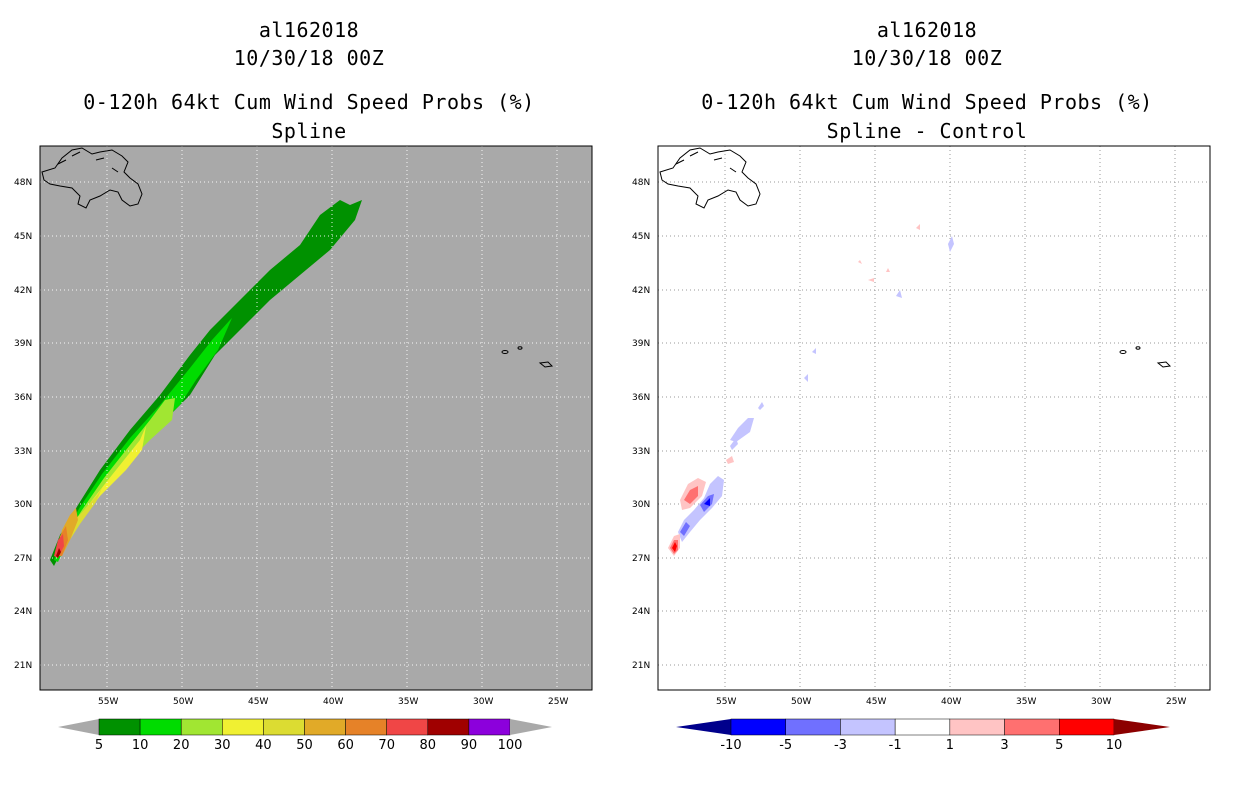 The height and width of the screenshot is (800, 1236). I want to click on right-lat-label: 36N, so click(641, 398).